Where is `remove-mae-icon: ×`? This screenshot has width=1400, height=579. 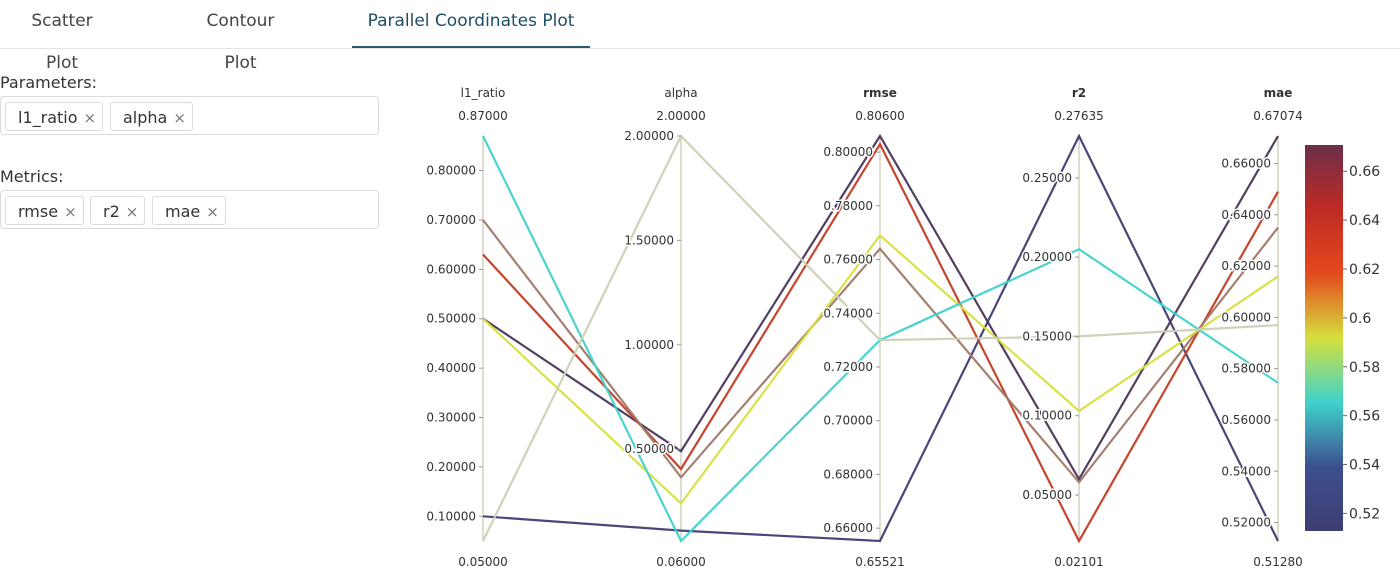
remove-mae-icon: × is located at coordinates (212, 212).